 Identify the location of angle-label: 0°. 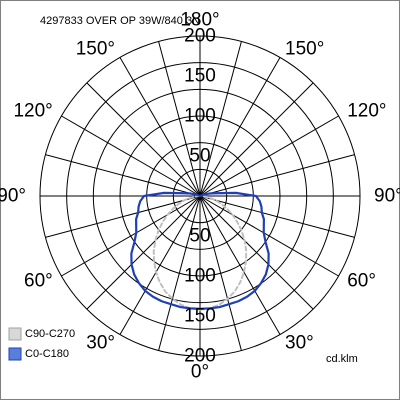
(200, 372).